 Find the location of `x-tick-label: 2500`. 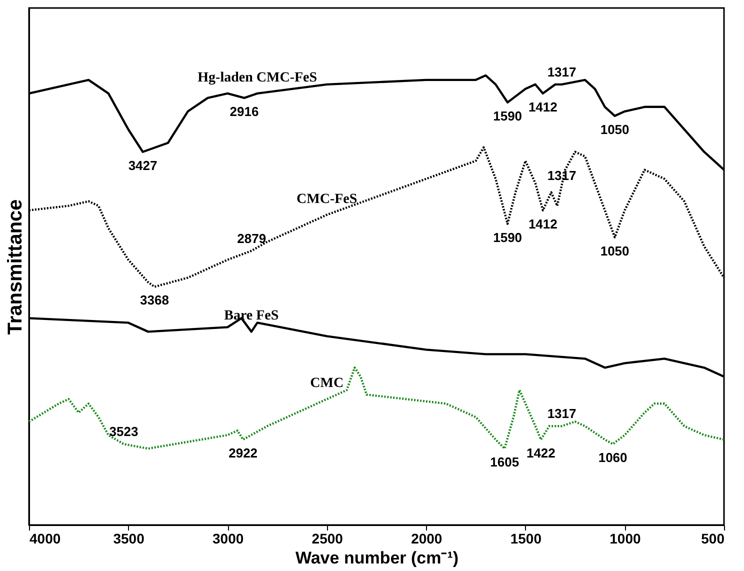

x-tick-label: 2500 is located at coordinates (328, 538).